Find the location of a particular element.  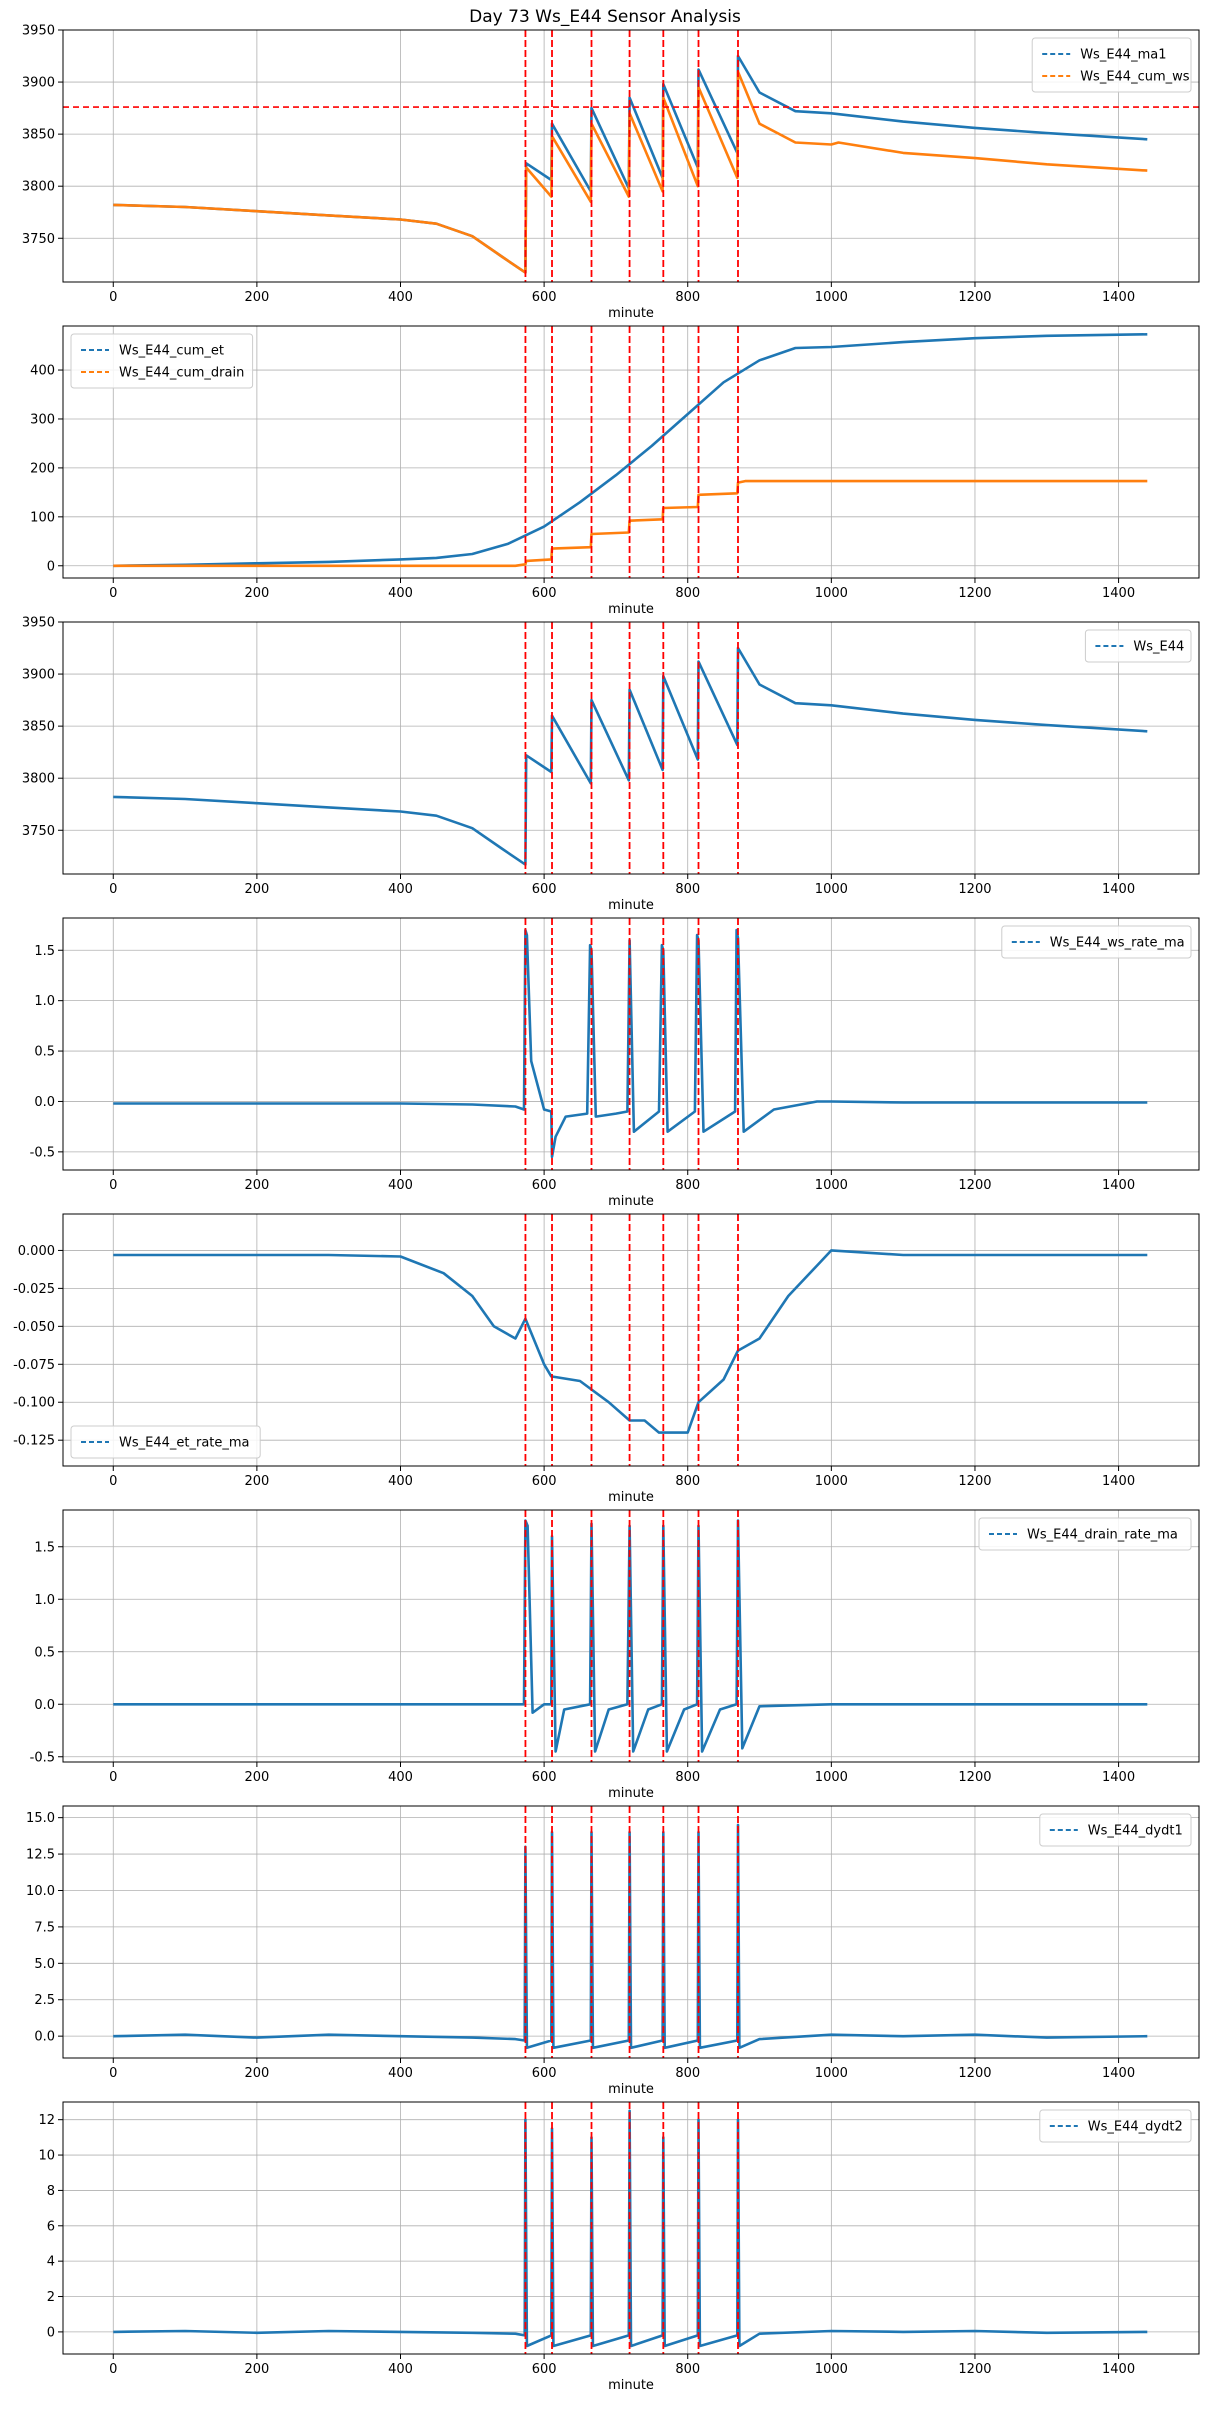

legend: Ws_E44_ws_rate_ma is located at coordinates (1096, 942).